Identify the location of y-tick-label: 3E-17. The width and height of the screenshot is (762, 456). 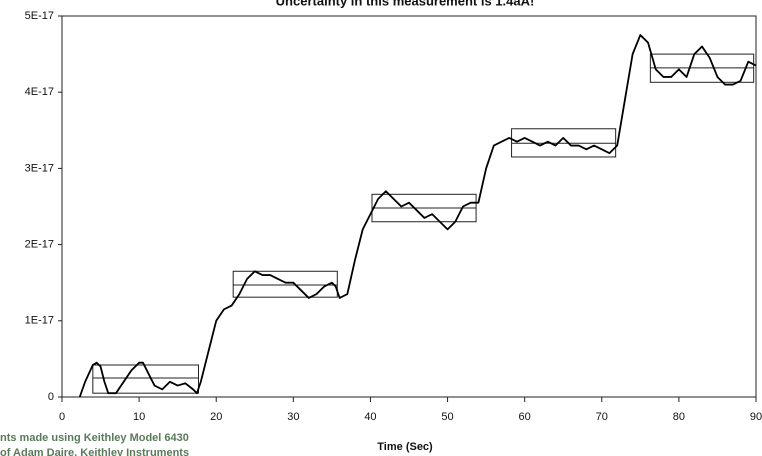
(39, 168).